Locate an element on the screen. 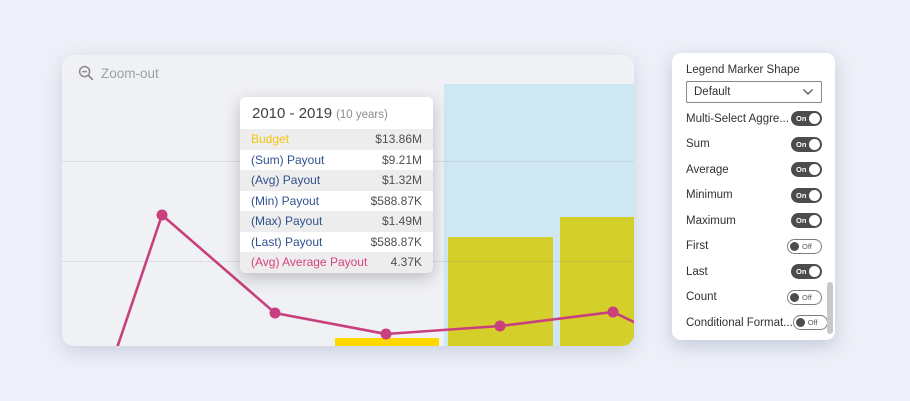 This screenshot has width=910, height=401. tooltip-row-value: $1.32M is located at coordinates (401, 180).